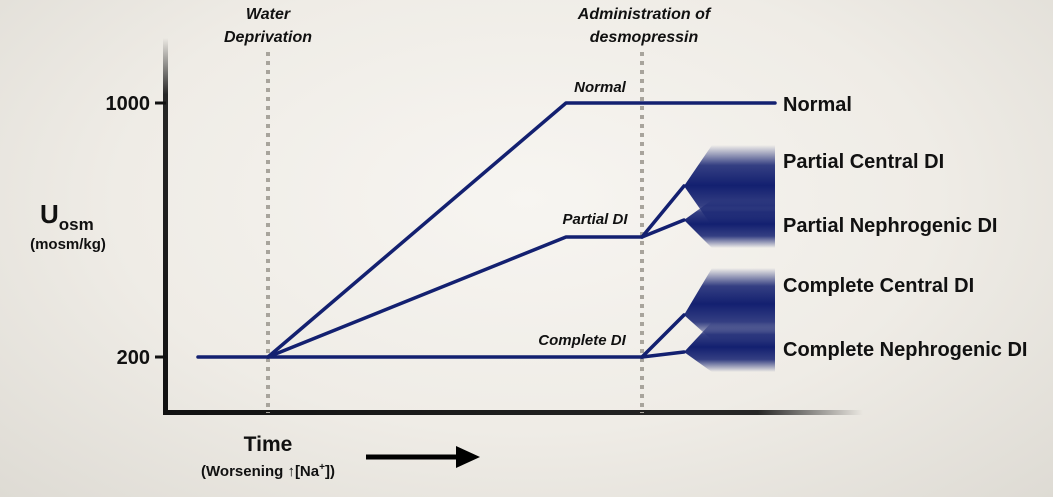 This screenshot has width=1053, height=497. What do you see at coordinates (905, 350) in the screenshot?
I see `outcome-complete-nephrogenic: Complete Nephrogenic DI` at bounding box center [905, 350].